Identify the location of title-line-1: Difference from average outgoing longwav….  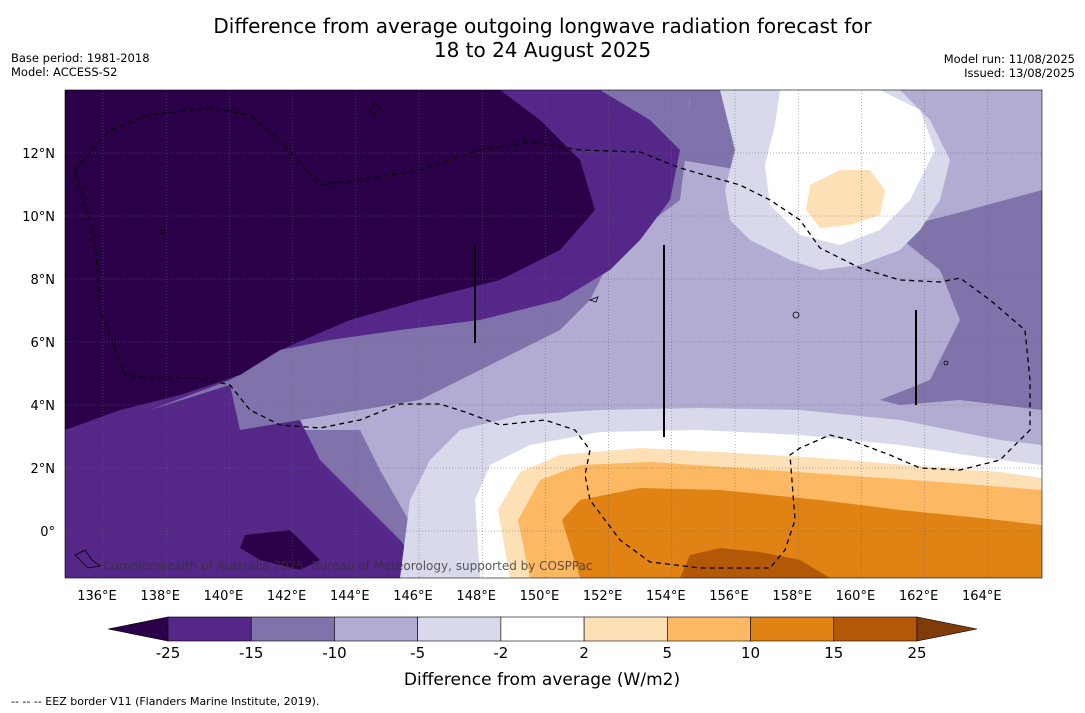
(542, 26).